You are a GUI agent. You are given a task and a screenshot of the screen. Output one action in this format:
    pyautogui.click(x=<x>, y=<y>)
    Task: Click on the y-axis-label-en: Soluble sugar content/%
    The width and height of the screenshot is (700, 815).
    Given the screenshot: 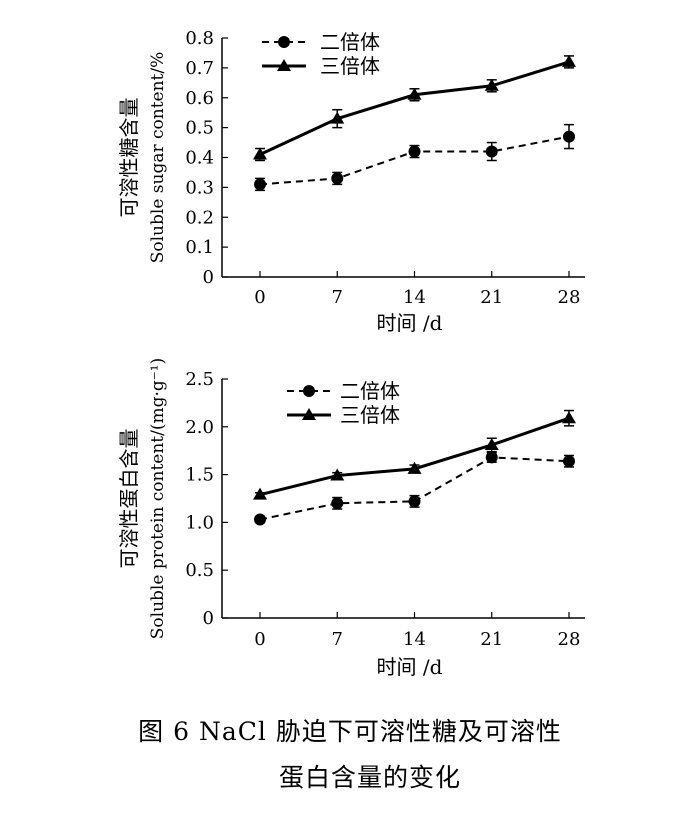 What is the action you would take?
    pyautogui.click(x=158, y=158)
    